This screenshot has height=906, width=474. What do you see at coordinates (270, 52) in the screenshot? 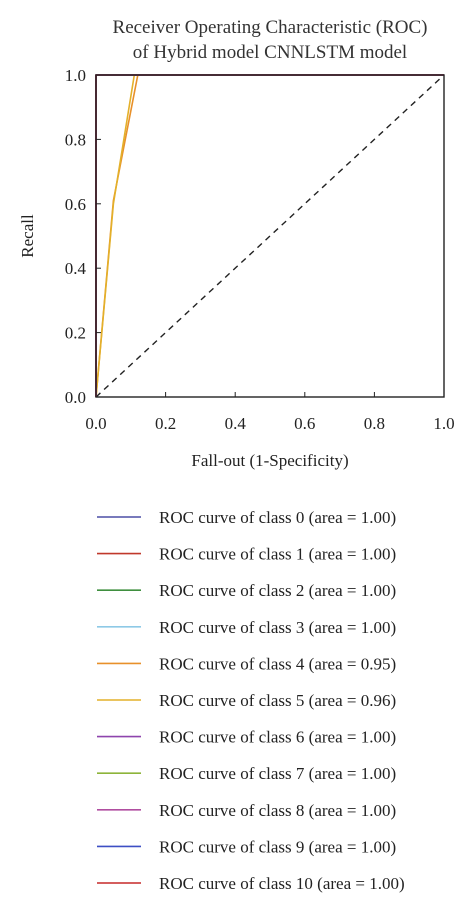
I see `chart-title-line-2: of Hybrid model CNNLSTM model` at bounding box center [270, 52].